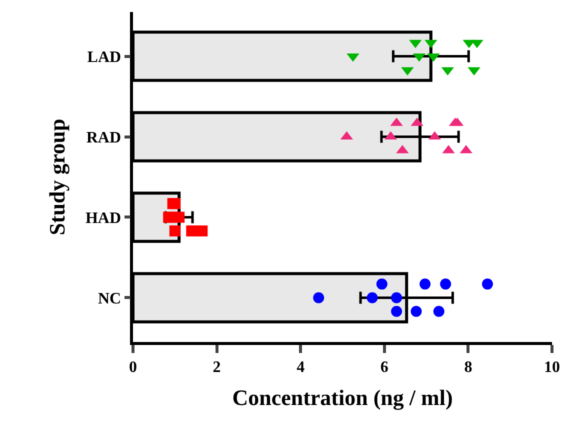 Image resolution: width=572 pixels, height=430 pixels. Describe the element at coordinates (384, 367) in the screenshot. I see `x-tick-label: 6` at that location.